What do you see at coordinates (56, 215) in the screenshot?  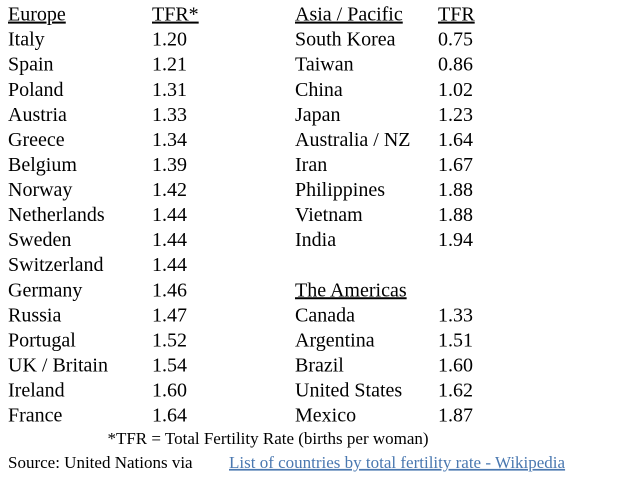 I see `country: Netherlands` at bounding box center [56, 215].